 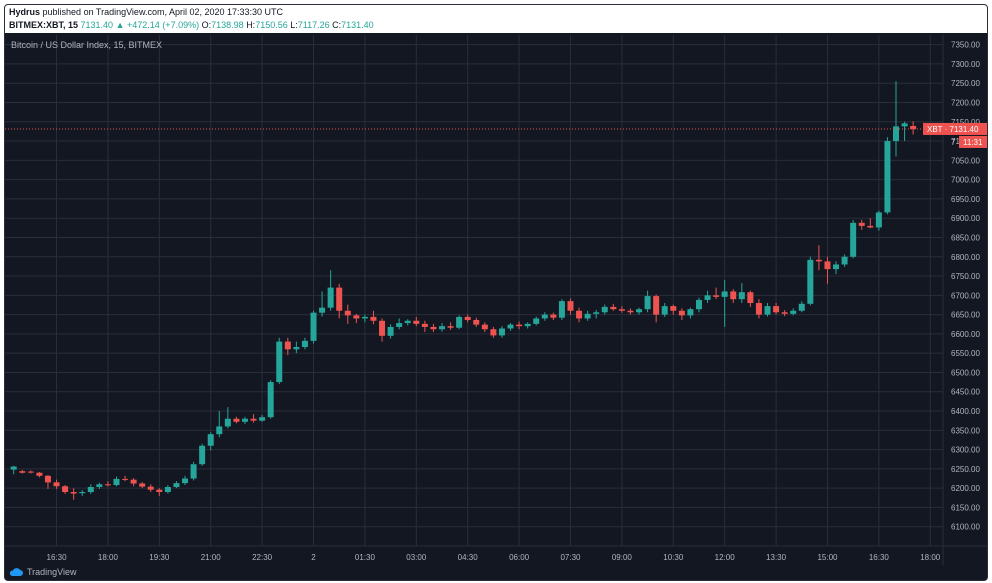 What do you see at coordinates (16, 572) in the screenshot?
I see `tradingview-cloud-icon` at bounding box center [16, 572].